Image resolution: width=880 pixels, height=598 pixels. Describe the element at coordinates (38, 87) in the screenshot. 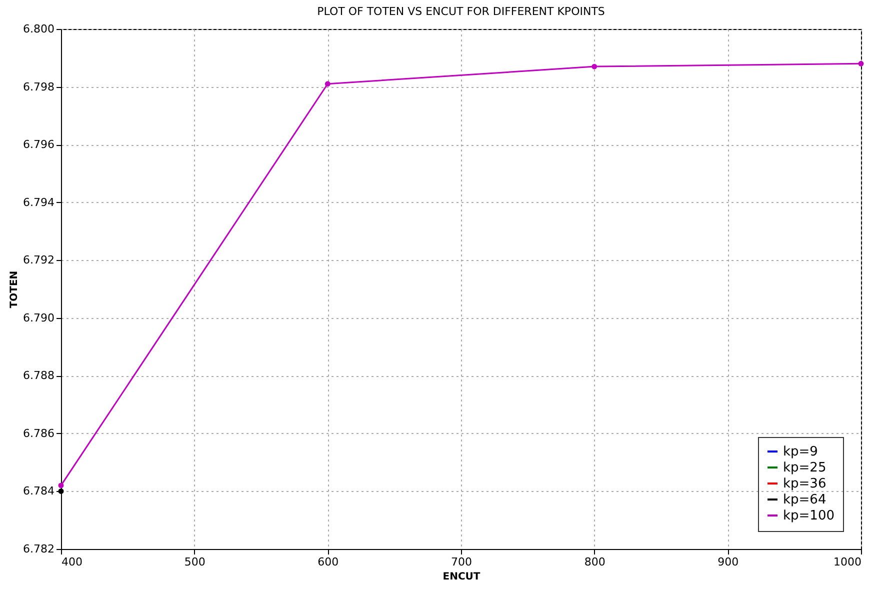

I see `y-tick-label: 6.798` at that location.